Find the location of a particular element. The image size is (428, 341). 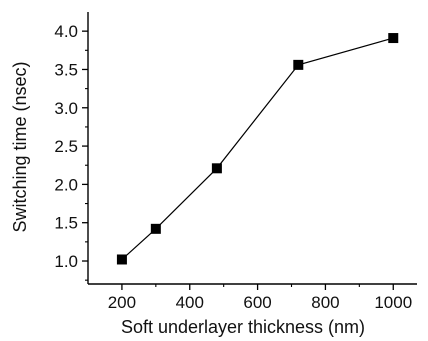

y-tick-label: 4.0 is located at coordinates (66, 31).